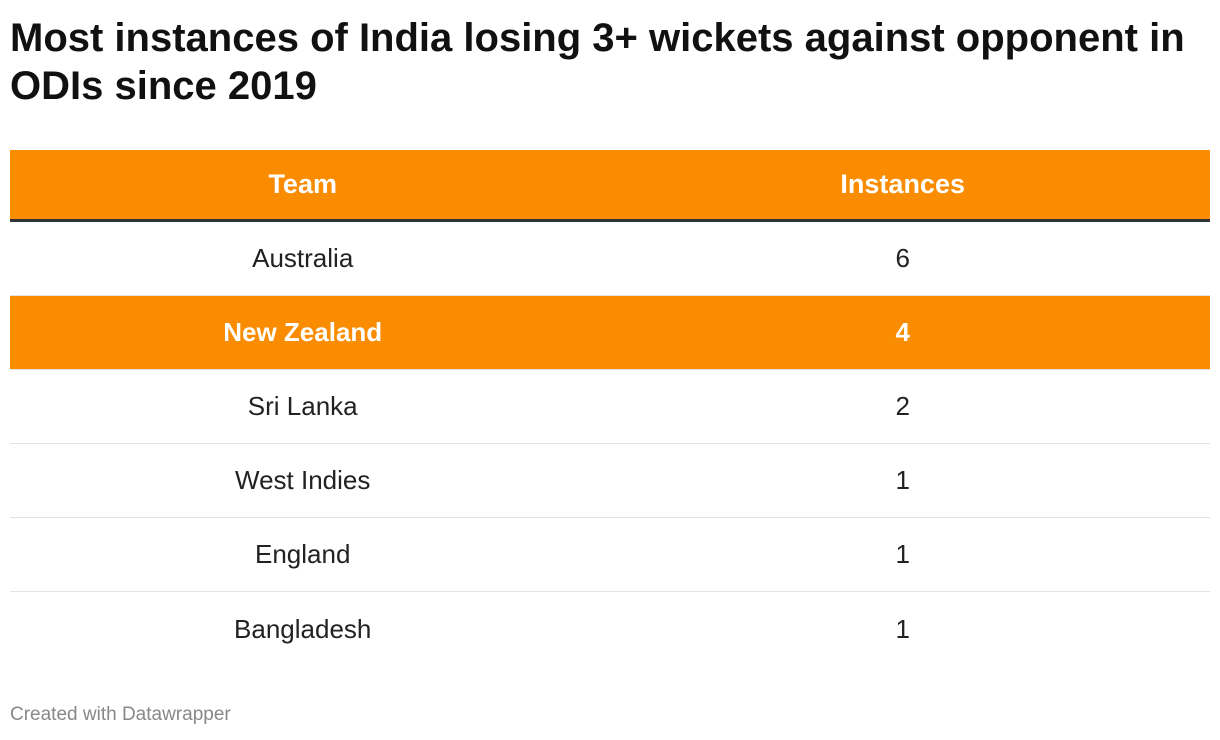 This screenshot has width=1220, height=740. Describe the element at coordinates (902, 258) in the screenshot. I see `instances-cell: 6` at that location.